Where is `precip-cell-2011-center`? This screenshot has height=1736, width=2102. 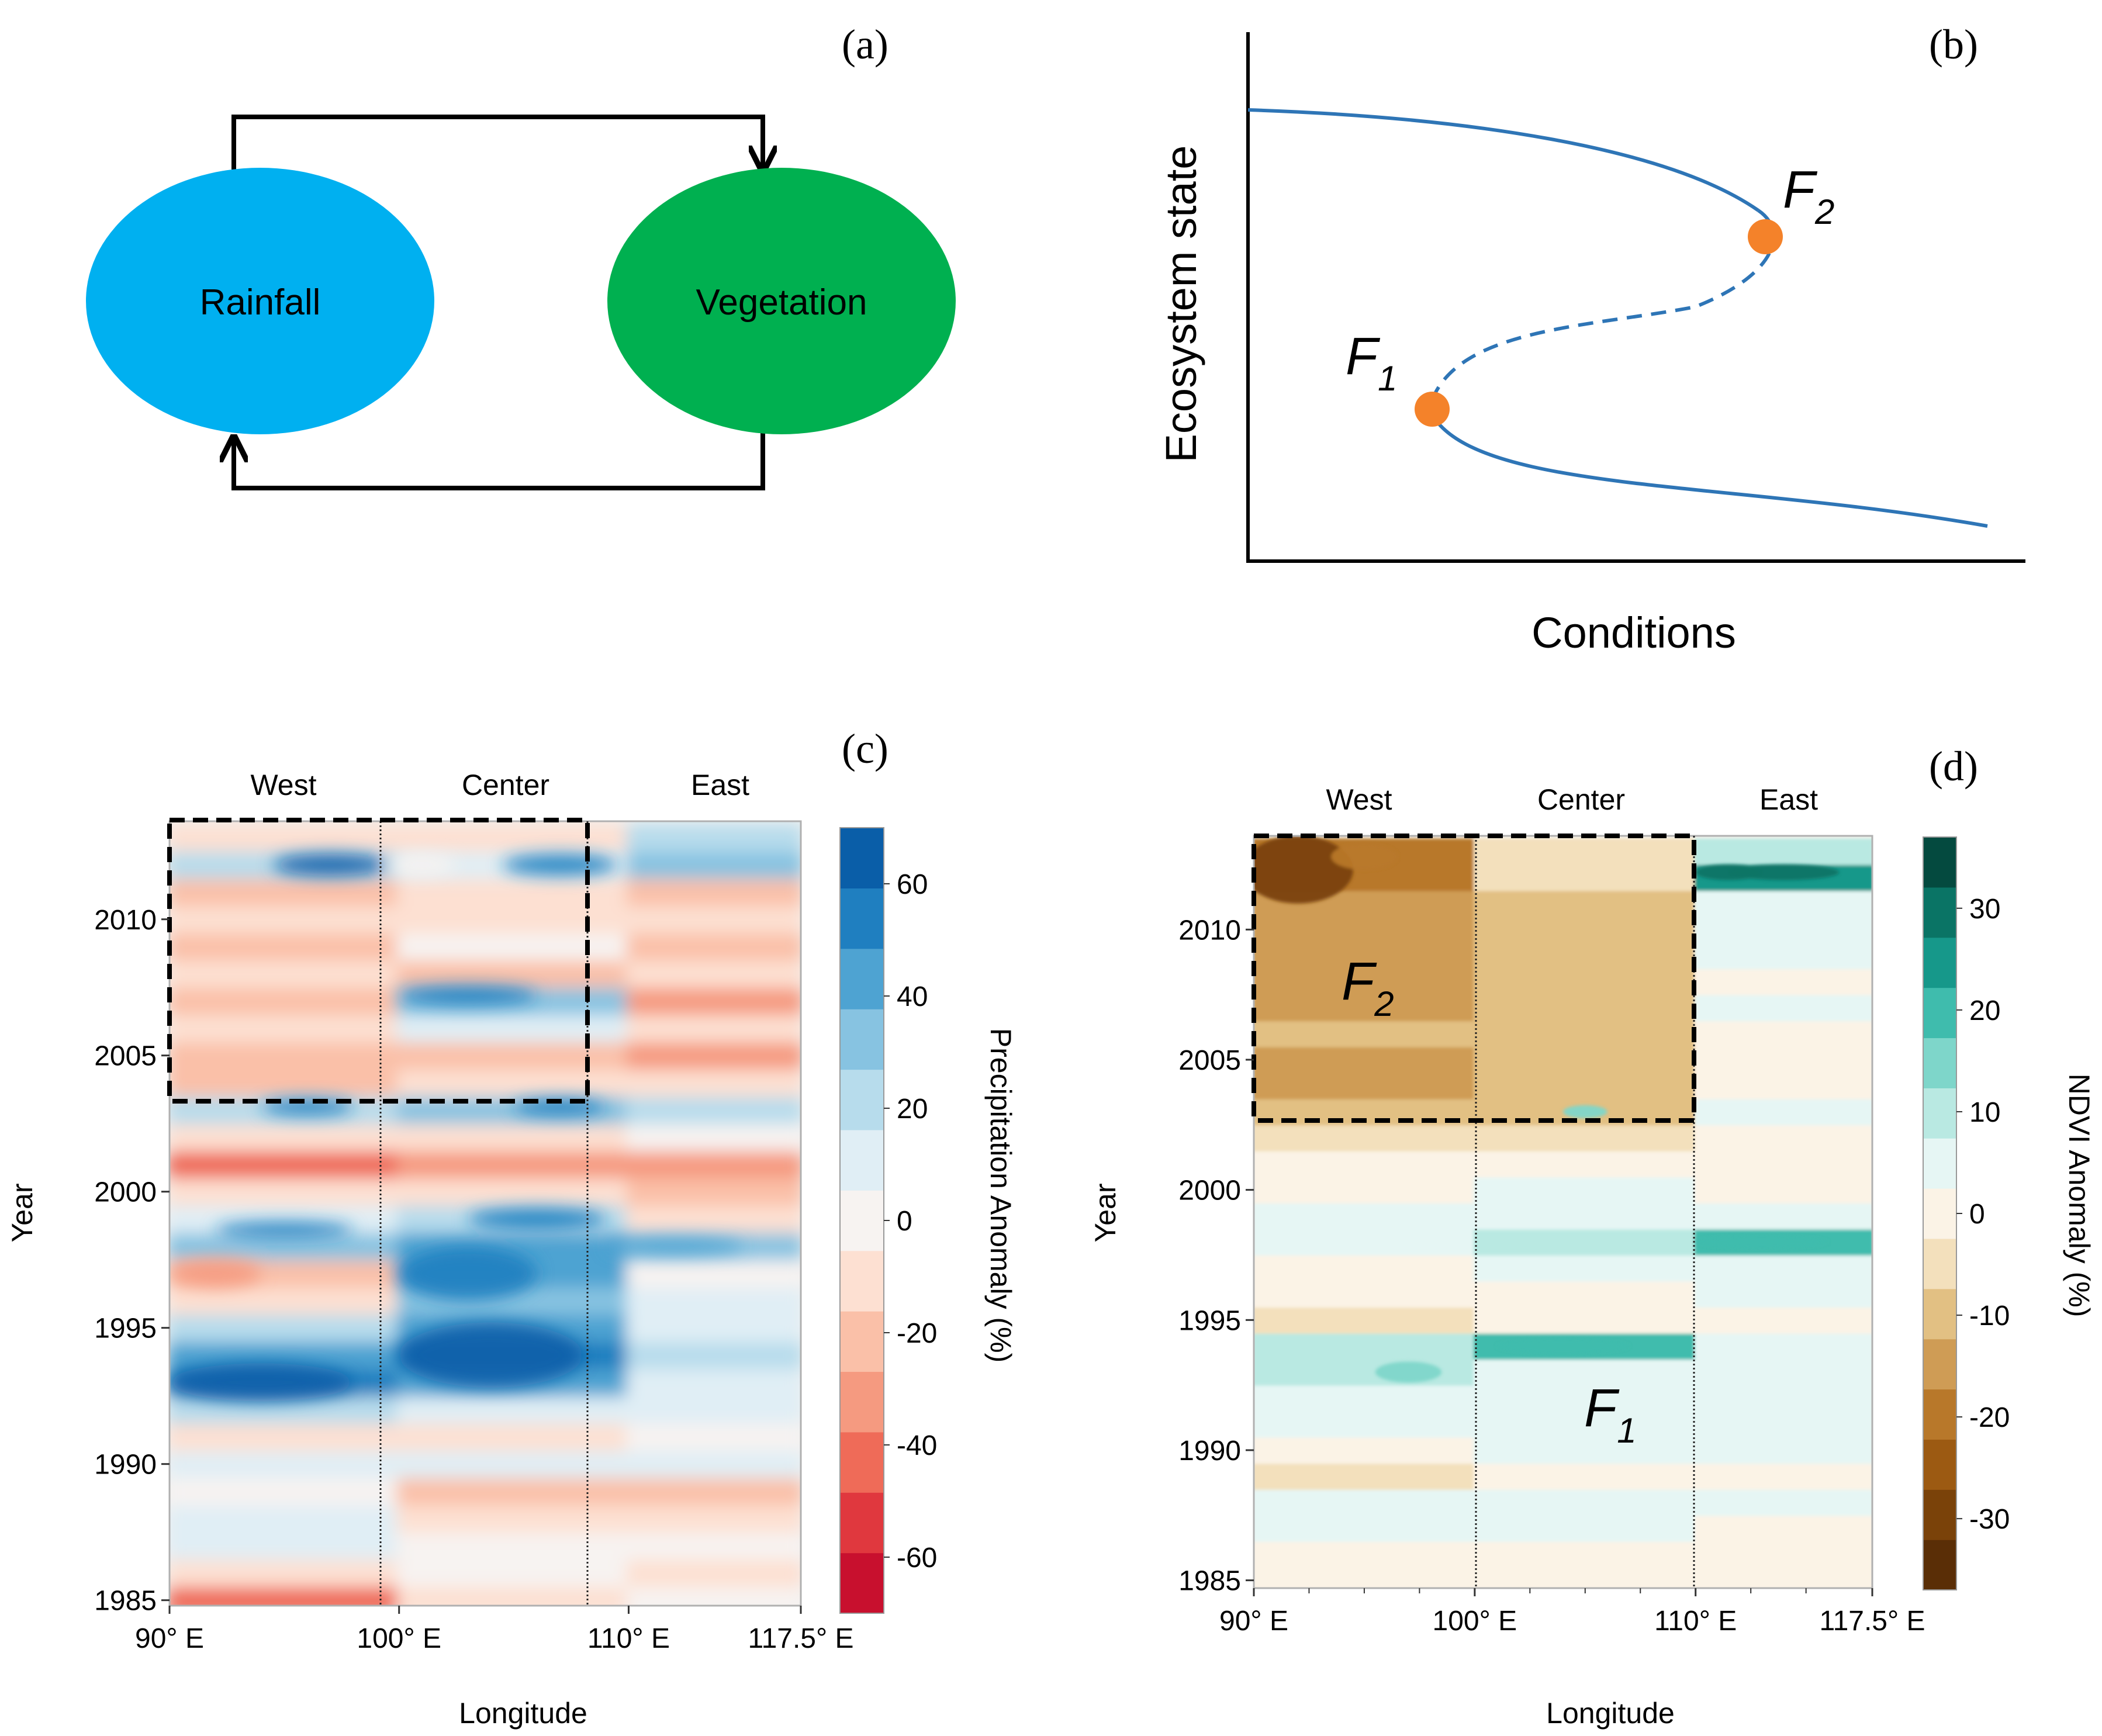 precip-cell-2011-center is located at coordinates (513, 892).